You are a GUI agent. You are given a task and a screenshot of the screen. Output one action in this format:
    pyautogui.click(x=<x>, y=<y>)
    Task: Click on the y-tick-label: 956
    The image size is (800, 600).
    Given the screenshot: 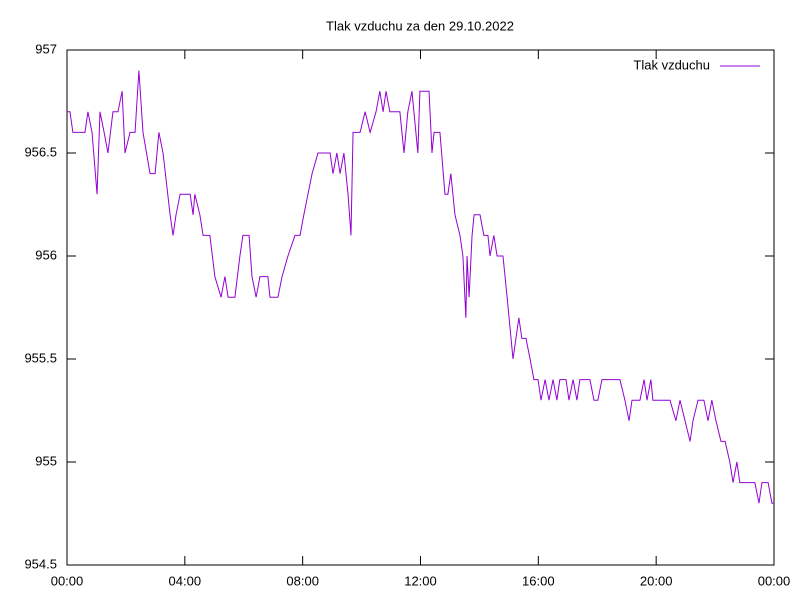 What is the action you would take?
    pyautogui.click(x=46, y=254)
    